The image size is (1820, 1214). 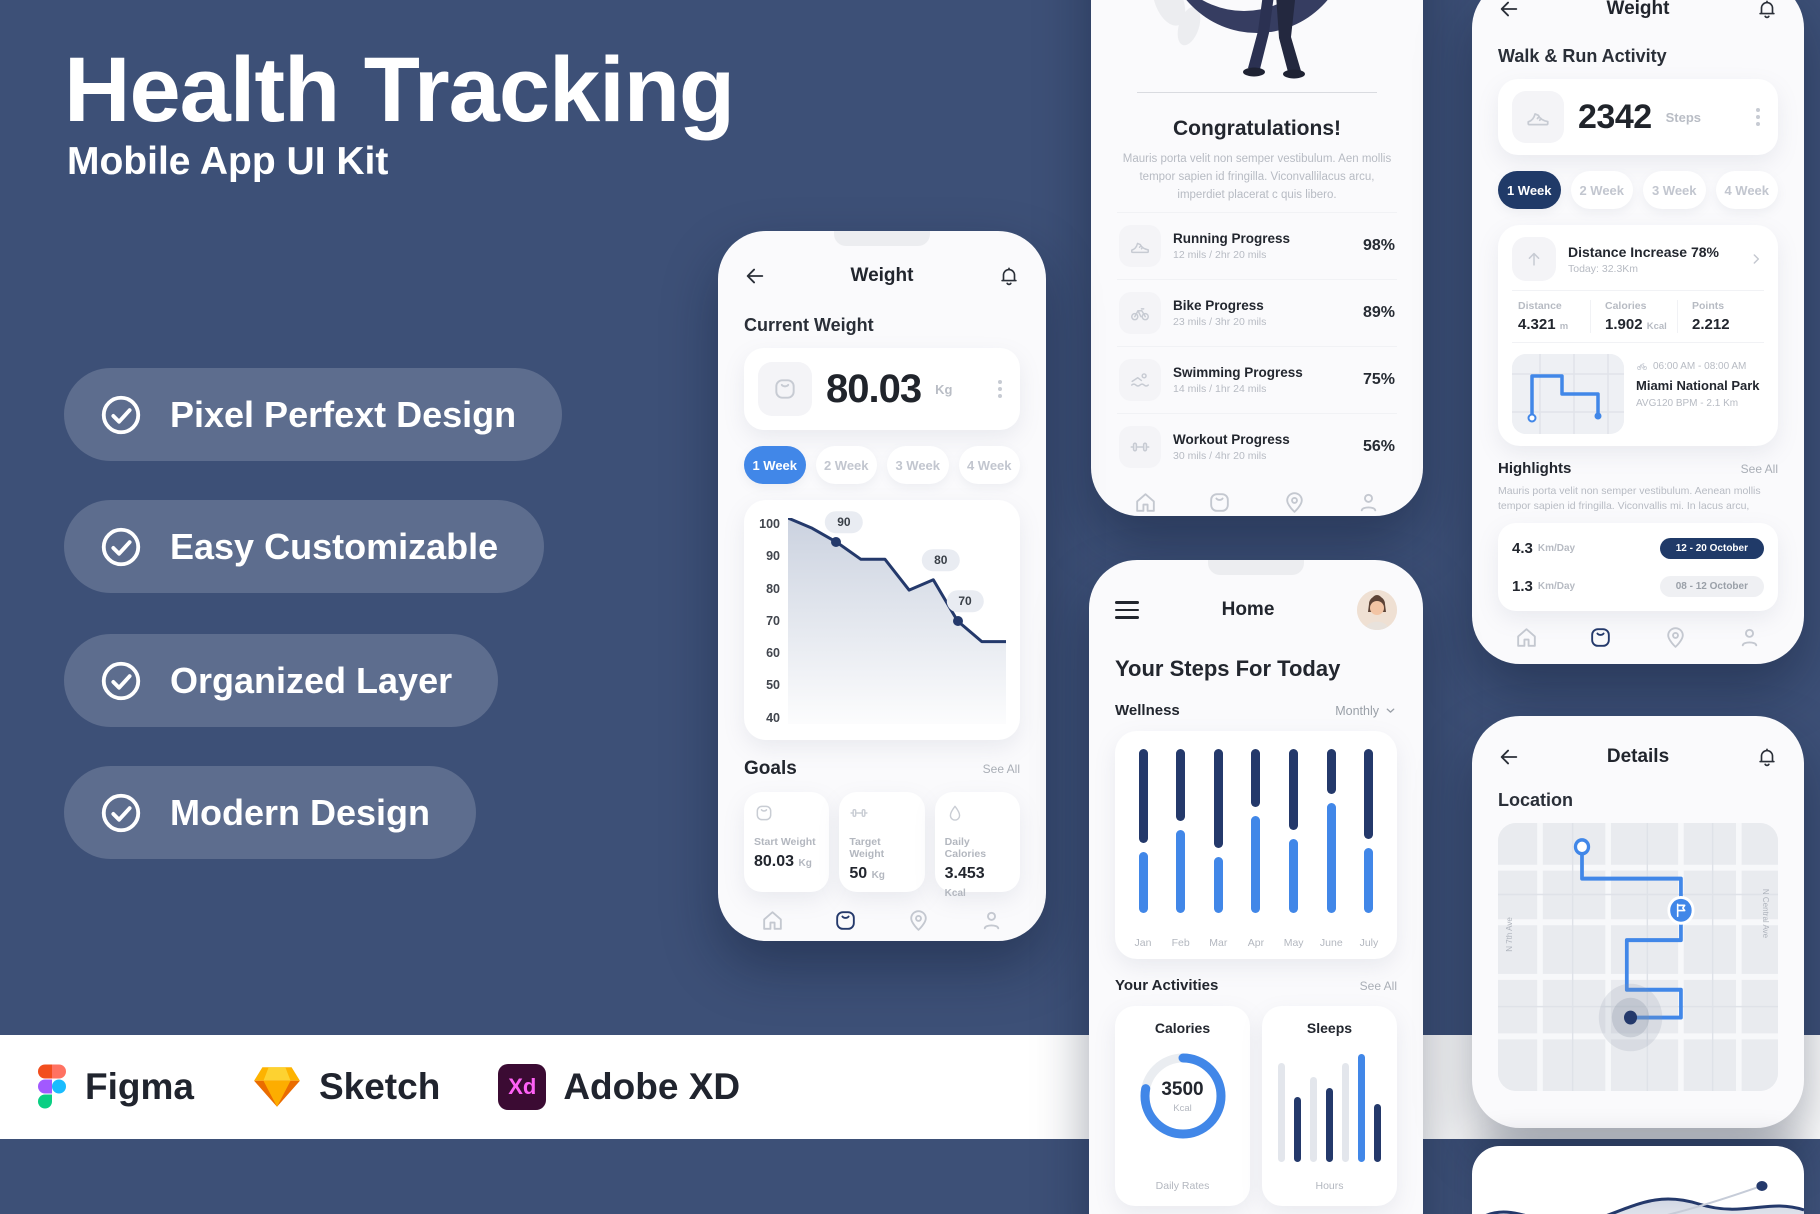 I want to click on chart-y-axis: 100 90 80 70 60 50 40, so click(x=769, y=621).